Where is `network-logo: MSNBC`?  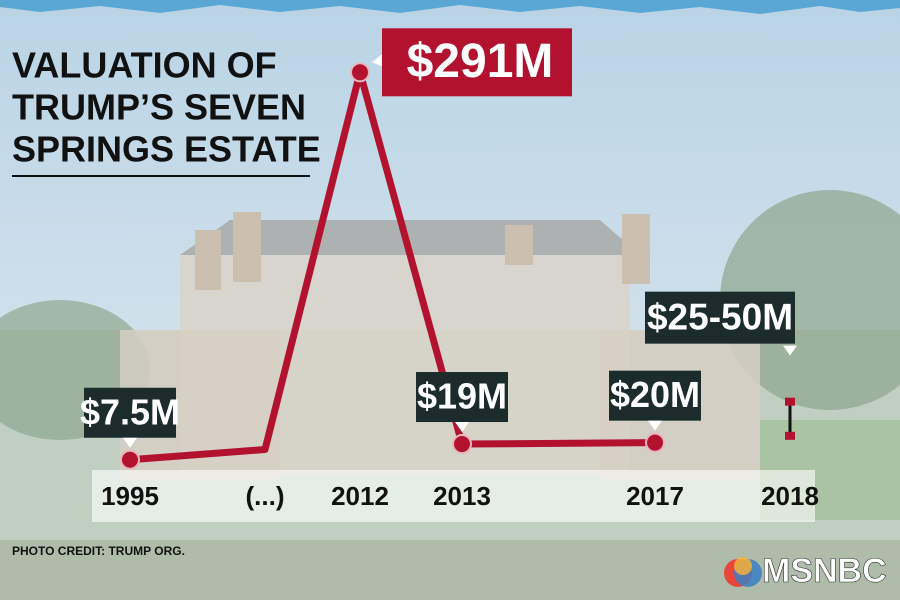
network-logo: MSNBC is located at coordinates (805, 571).